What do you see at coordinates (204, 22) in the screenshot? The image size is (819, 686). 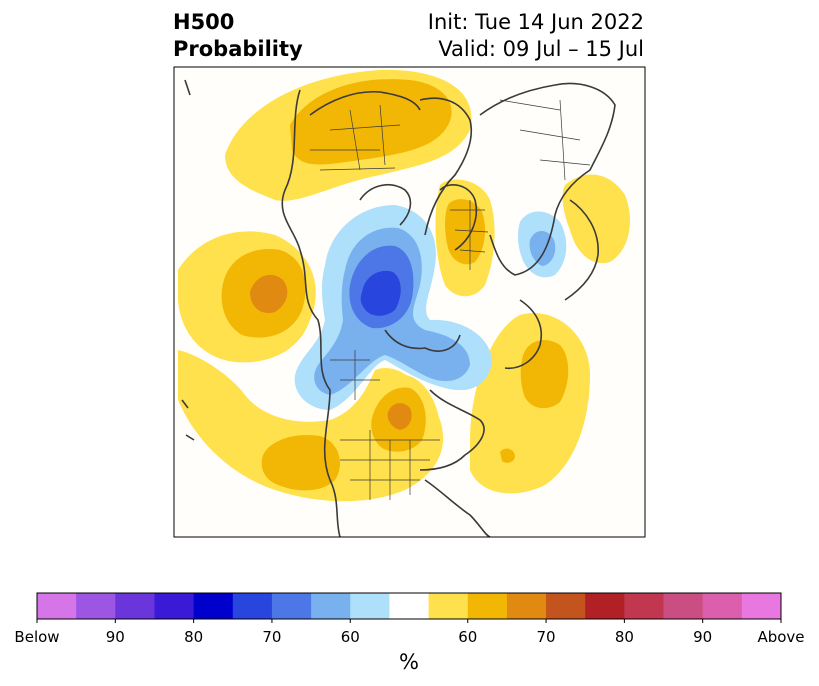 I see `variable-label: H500` at bounding box center [204, 22].